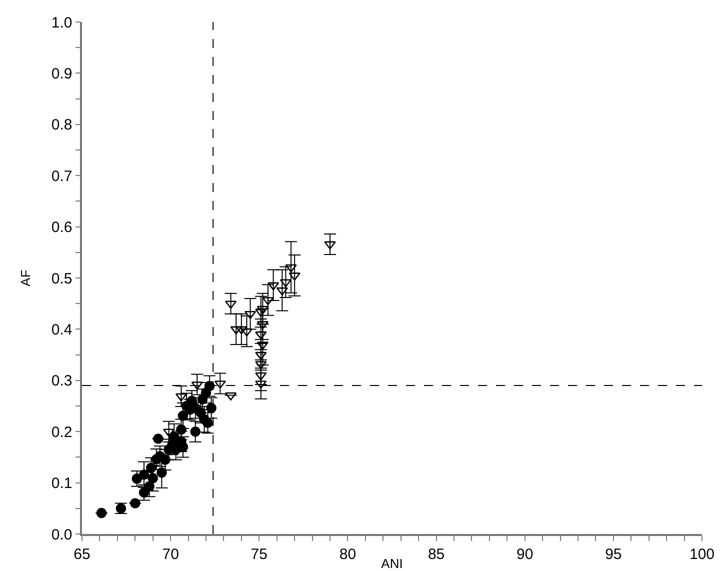 Image resolution: width=723 pixels, height=571 pixels. I want to click on y-tick-label: 0.3, so click(61, 381).